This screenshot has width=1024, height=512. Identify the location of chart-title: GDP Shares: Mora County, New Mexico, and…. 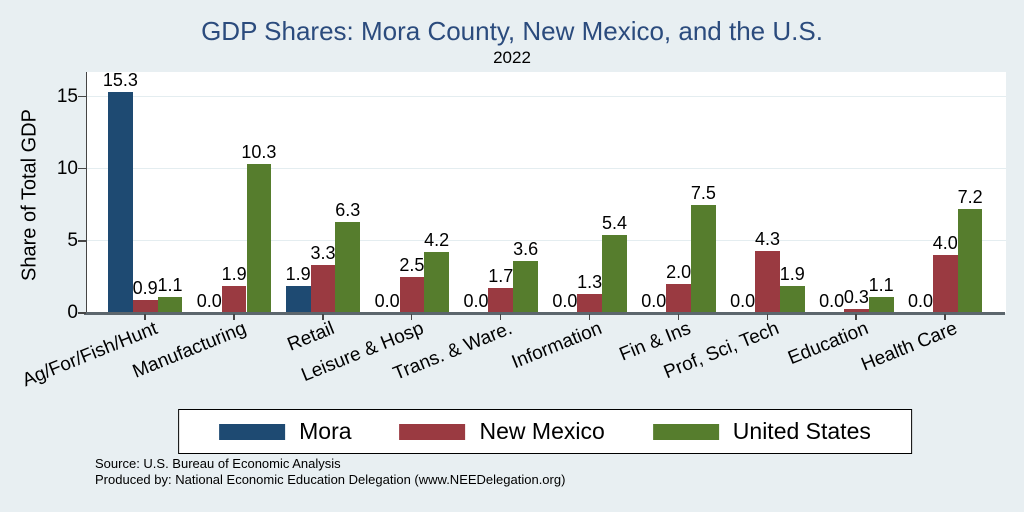
(512, 31).